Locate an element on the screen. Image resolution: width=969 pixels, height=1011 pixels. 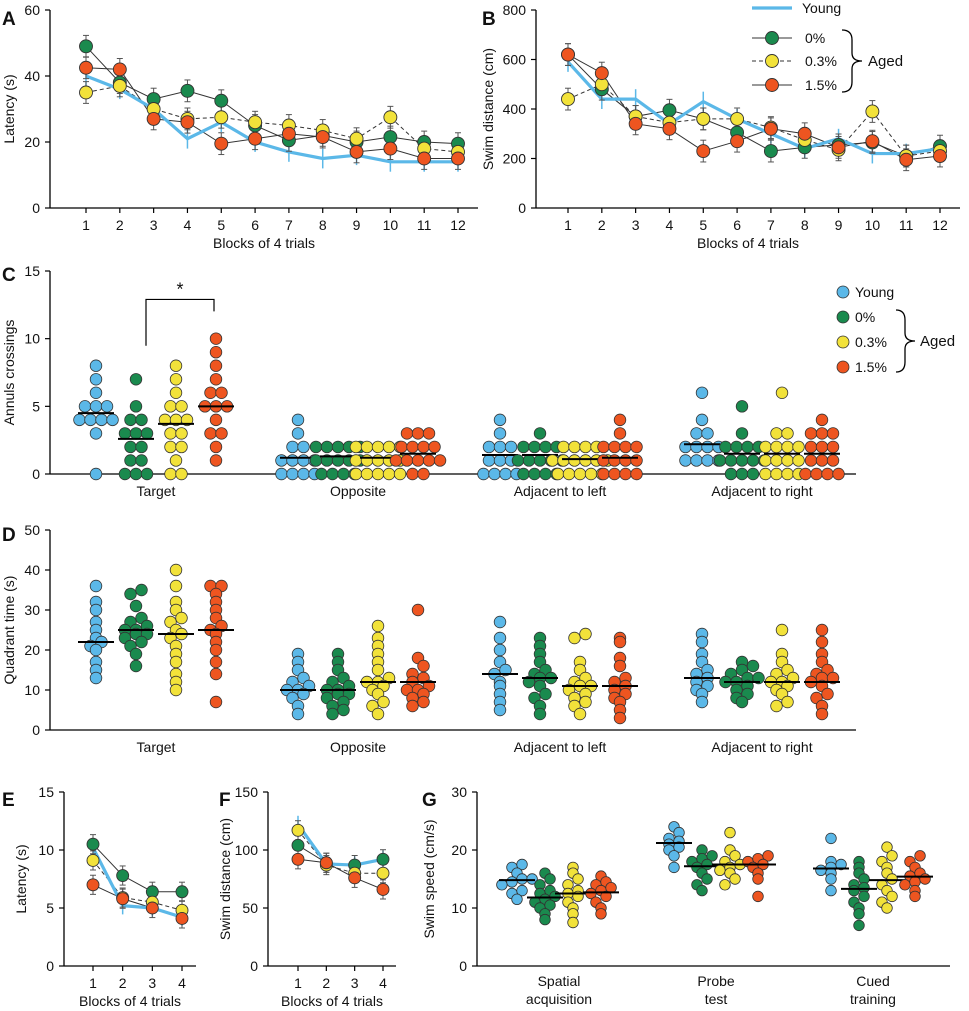
legend-top: Young 0% 0.3% 1.5% Aged is located at coordinates (827, 46).